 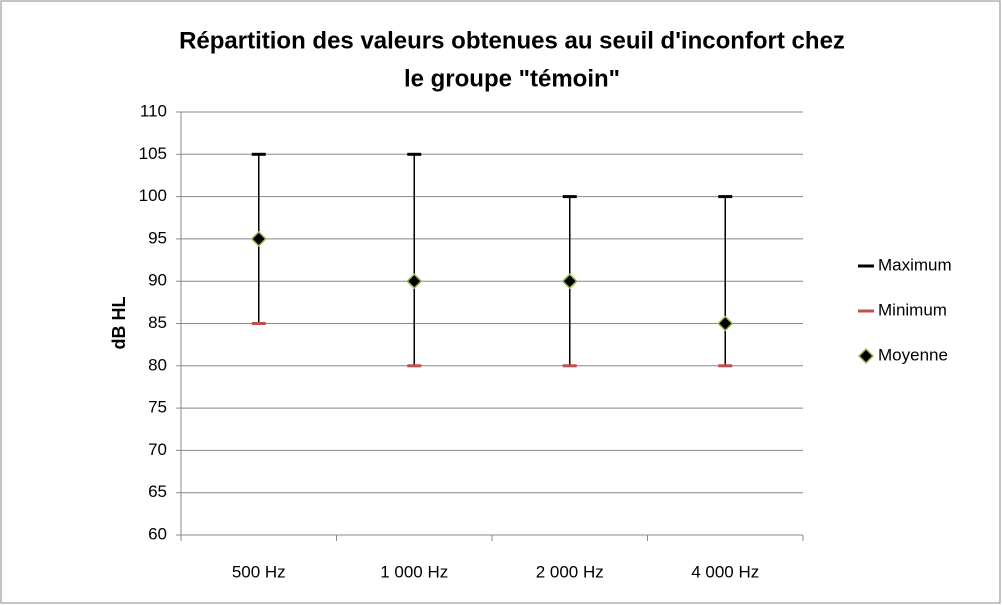 What do you see at coordinates (119, 323) in the screenshot?
I see `y-axis-label: dB HL` at bounding box center [119, 323].